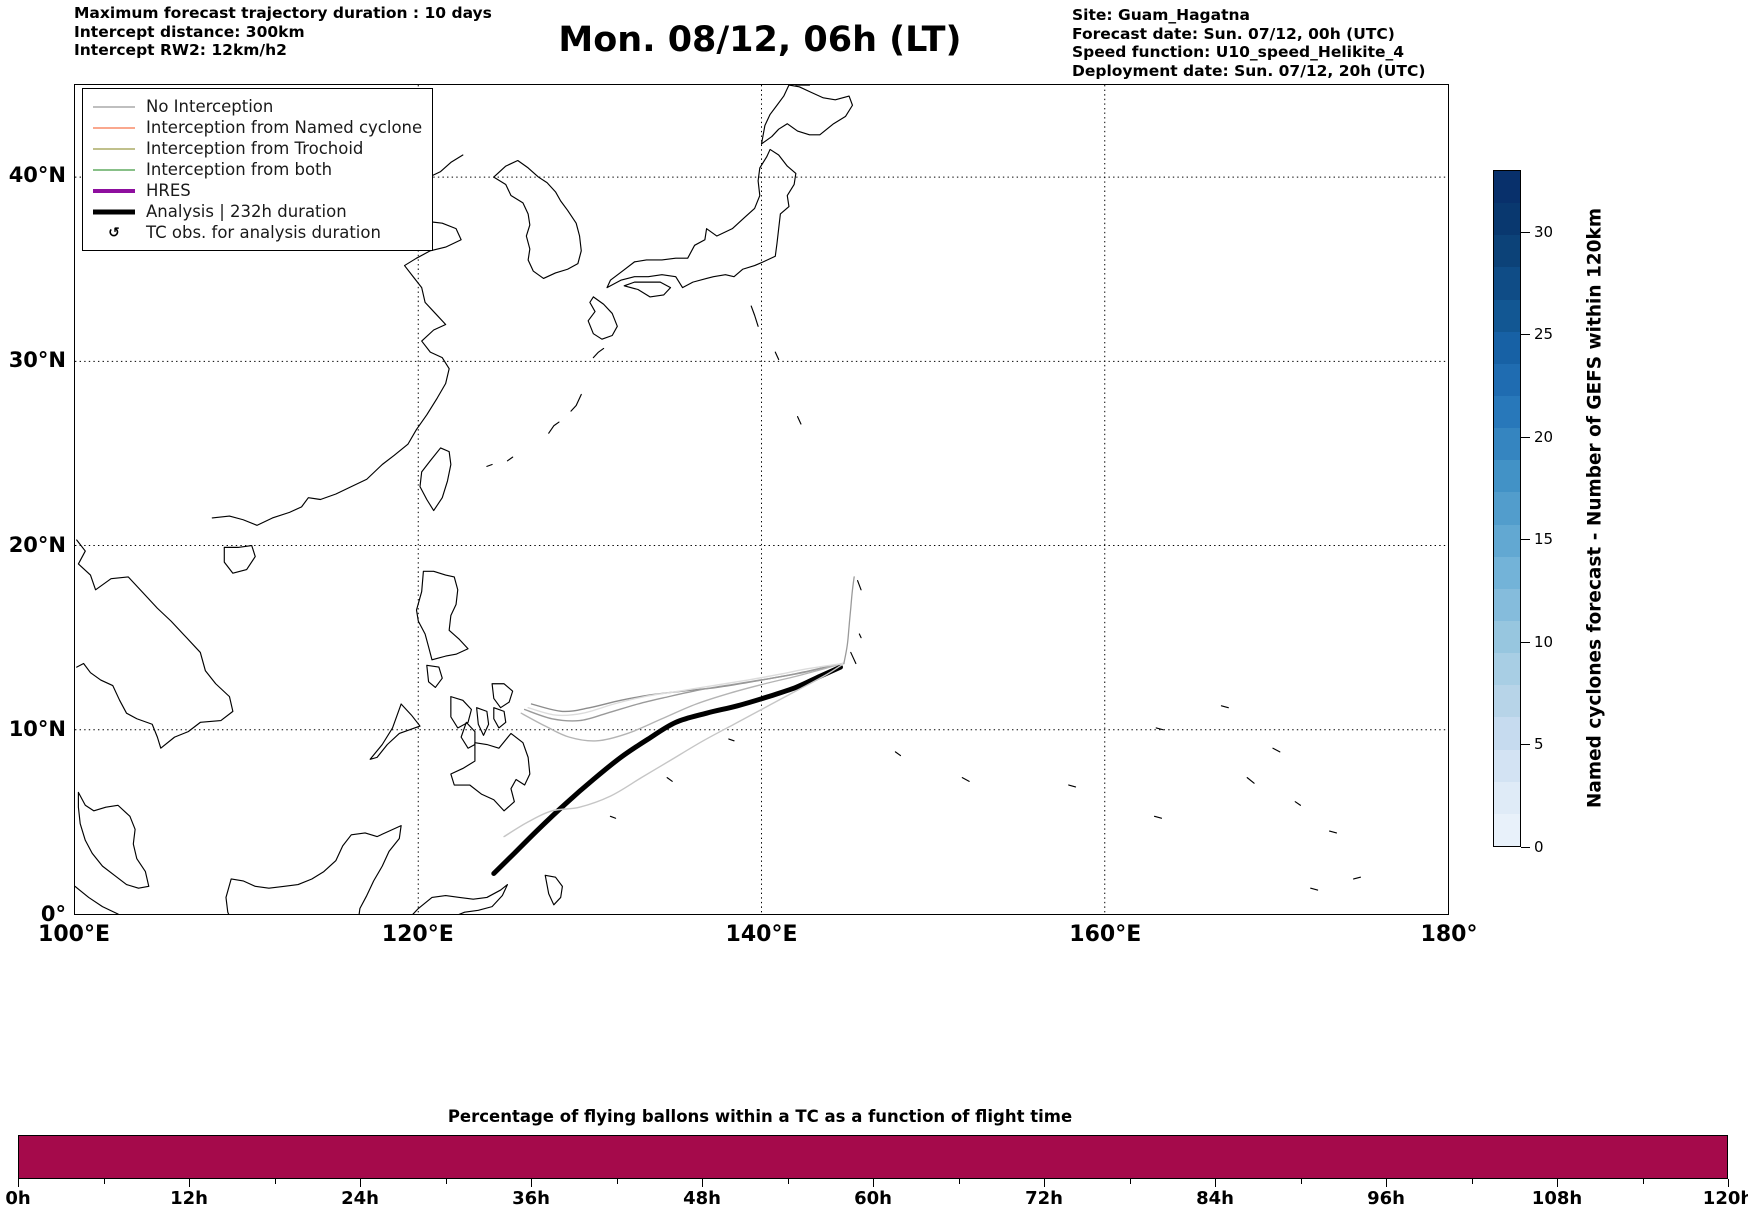 The height and width of the screenshot is (1213, 1748). I want to click on x-tick-label: 140°E, so click(761, 934).